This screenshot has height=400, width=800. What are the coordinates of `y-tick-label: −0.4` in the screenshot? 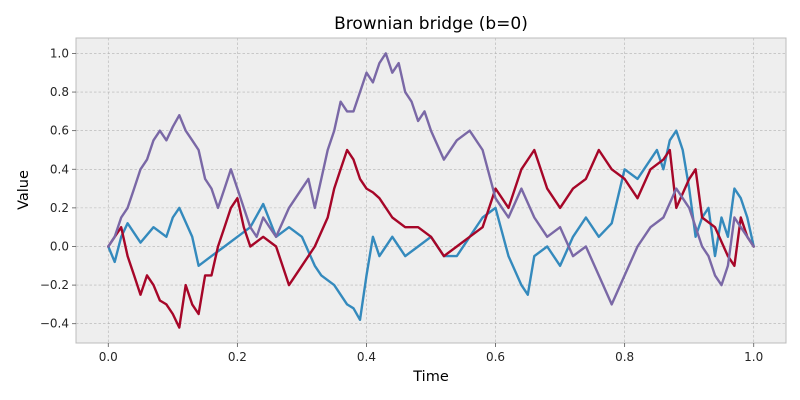 It's located at (54, 324).